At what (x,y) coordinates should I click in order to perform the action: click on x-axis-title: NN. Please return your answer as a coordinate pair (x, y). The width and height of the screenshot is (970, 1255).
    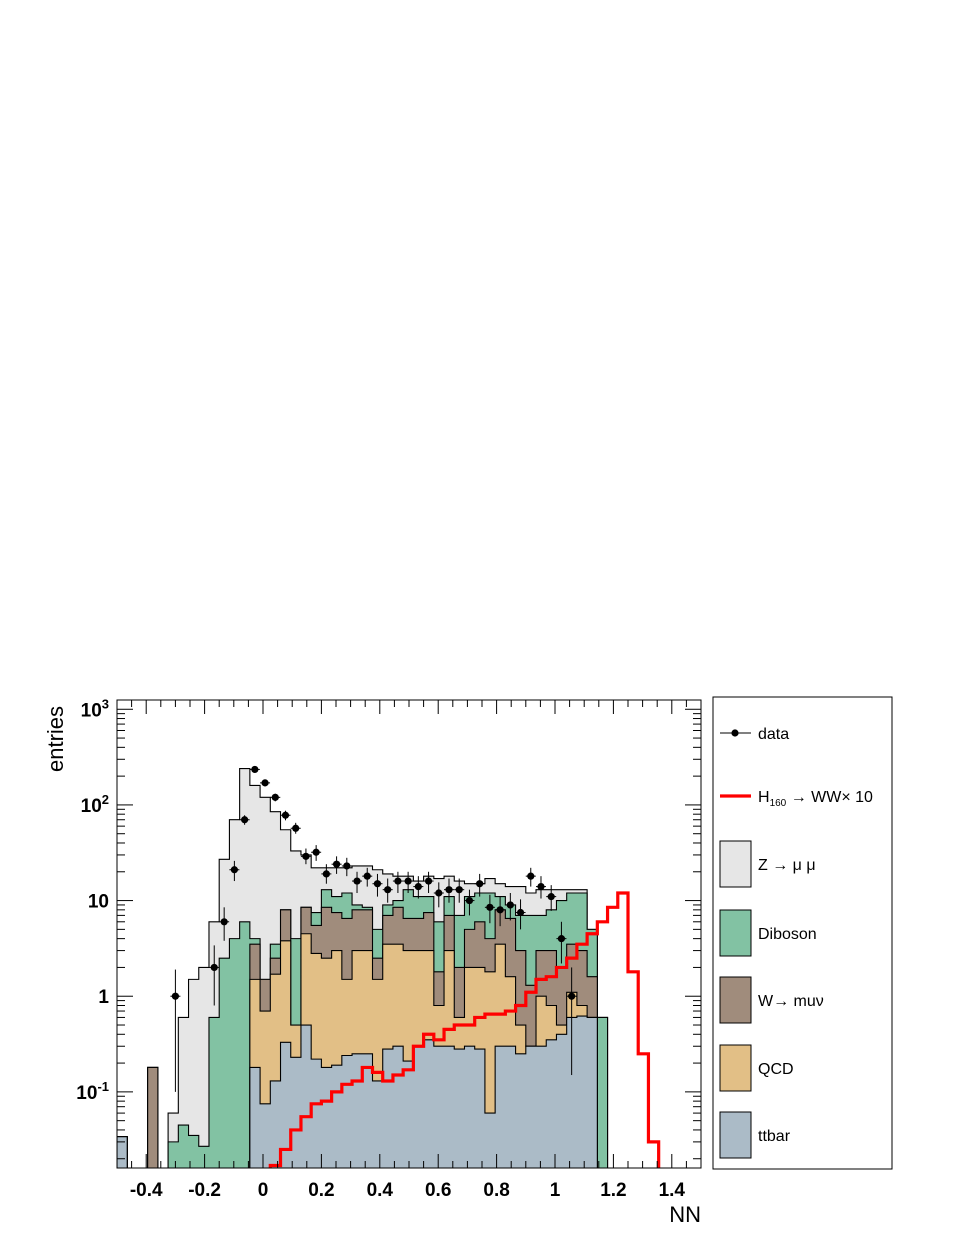
    Looking at the image, I should click on (685, 1214).